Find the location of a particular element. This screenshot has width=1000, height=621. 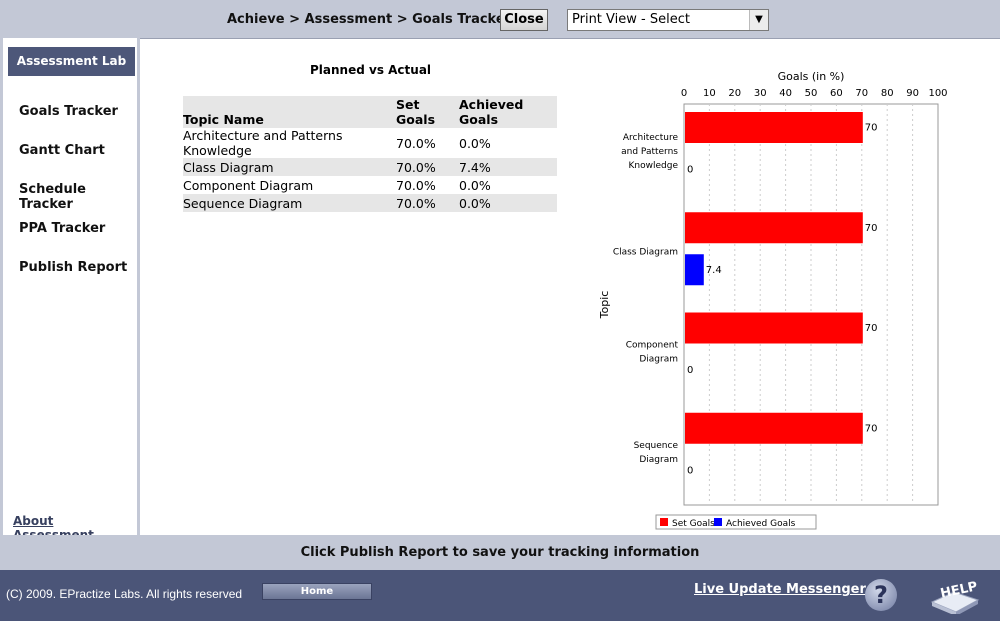

y-axis-label: Topic is located at coordinates (604, 305).